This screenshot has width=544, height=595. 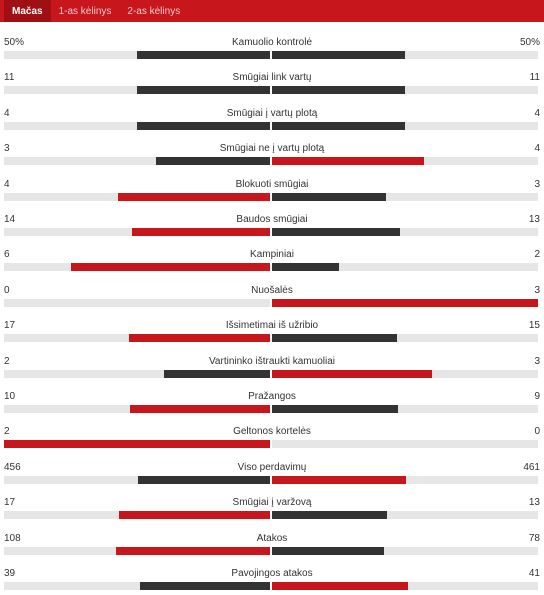 What do you see at coordinates (272, 361) in the screenshot?
I see `stat-label: Vartininko ištraukti kamuoliai` at bounding box center [272, 361].